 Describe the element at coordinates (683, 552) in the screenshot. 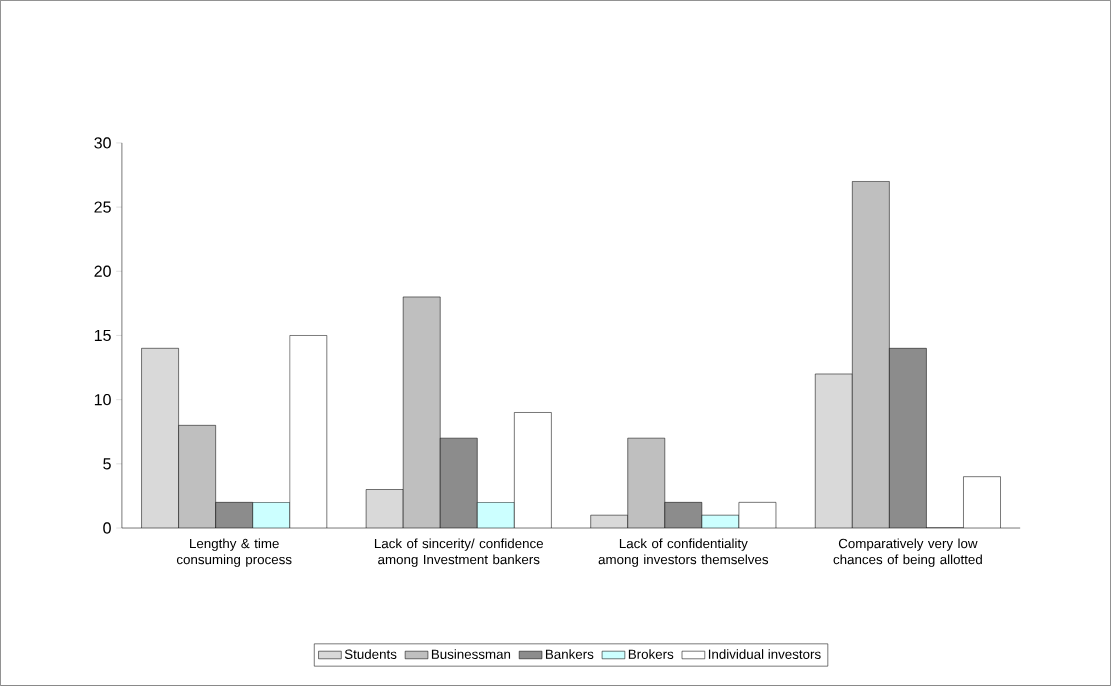

I see `x-tick-label: Lack of confidentiality among investors themselves` at that location.